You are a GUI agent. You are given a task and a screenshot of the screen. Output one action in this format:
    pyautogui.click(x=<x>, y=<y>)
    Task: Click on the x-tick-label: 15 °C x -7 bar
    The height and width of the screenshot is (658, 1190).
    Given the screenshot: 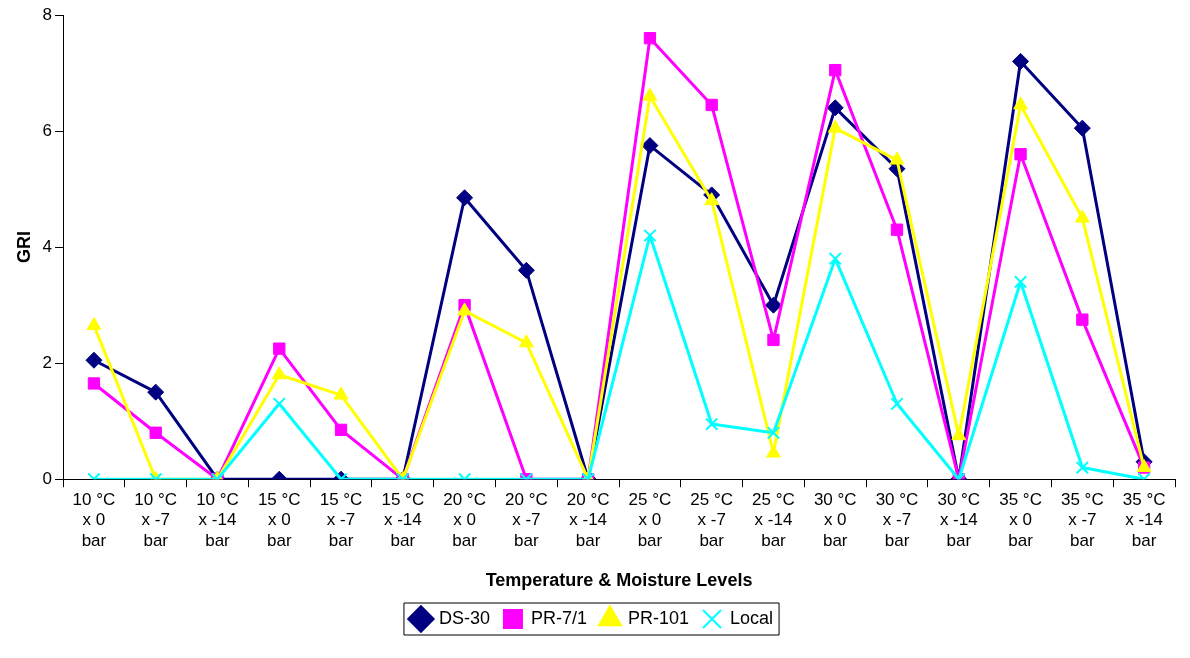 What is the action you would take?
    pyautogui.click(x=341, y=520)
    